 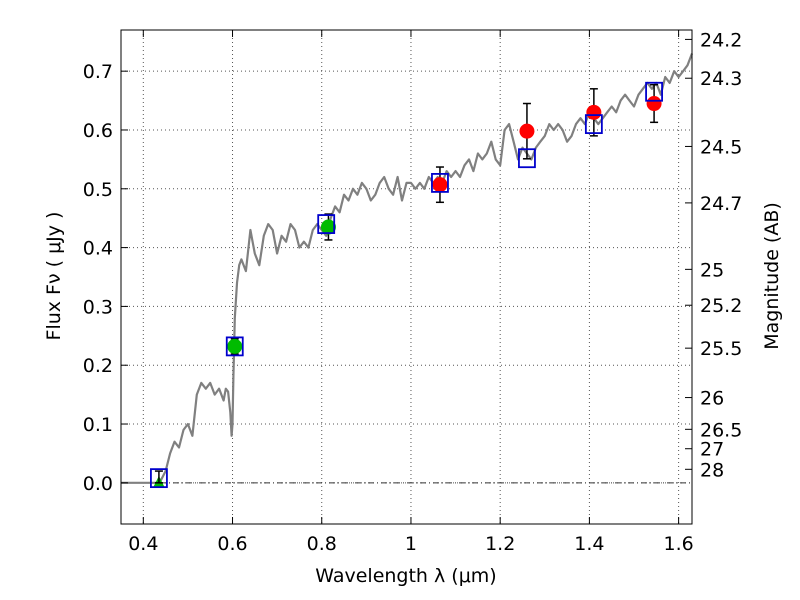 I want to click on mag-tick-label: 26.5, so click(x=721, y=430).